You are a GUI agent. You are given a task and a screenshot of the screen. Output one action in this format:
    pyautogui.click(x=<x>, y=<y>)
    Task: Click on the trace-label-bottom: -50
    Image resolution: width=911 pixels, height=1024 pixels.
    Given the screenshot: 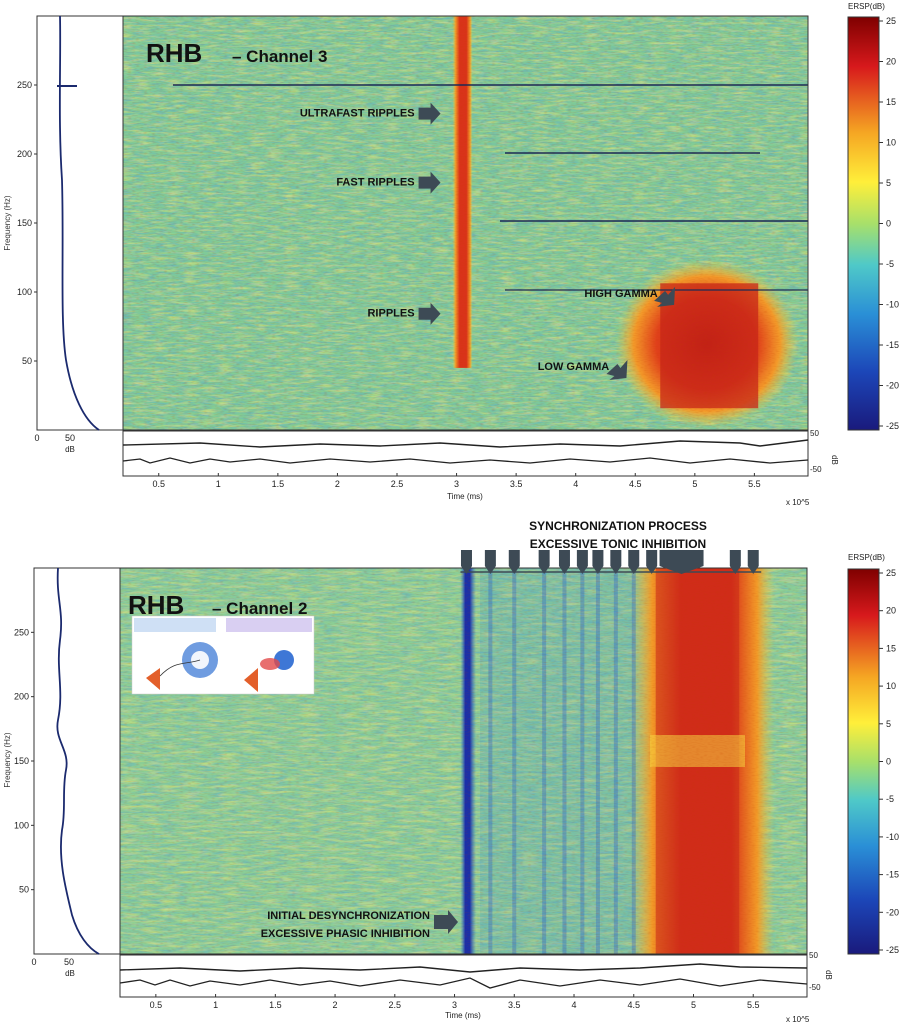 What is the action you would take?
    pyautogui.click(x=815, y=987)
    